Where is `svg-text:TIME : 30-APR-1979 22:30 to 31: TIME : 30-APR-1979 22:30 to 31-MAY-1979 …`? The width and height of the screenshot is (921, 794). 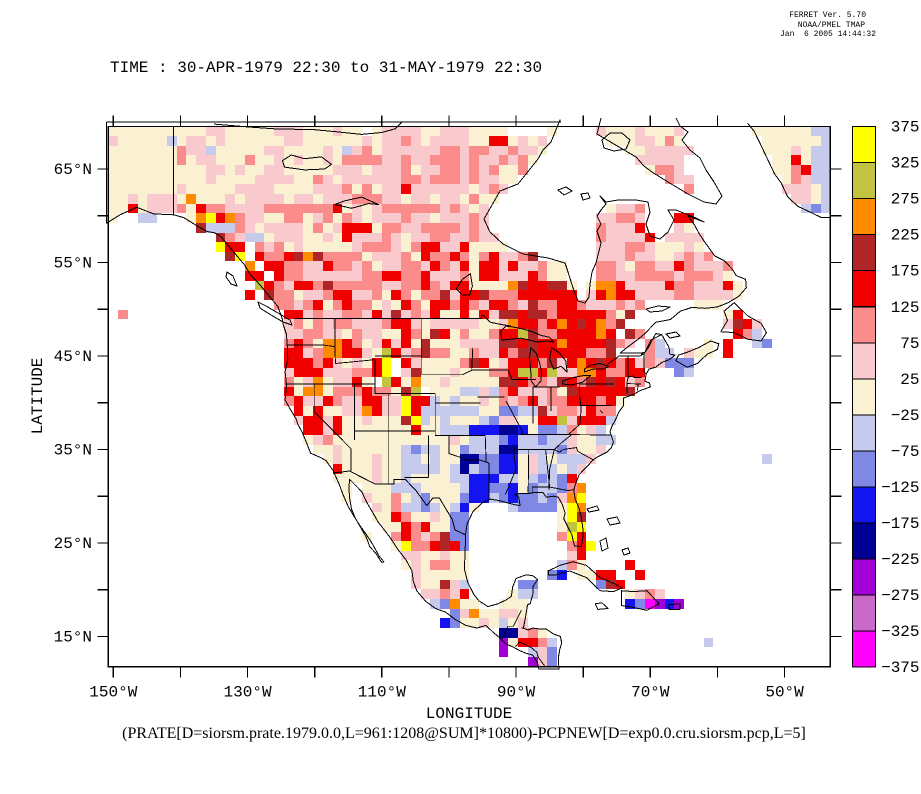 svg-text:TIME : 30-APR-1979 22:30 to 31: TIME : 30-APR-1979 22:30 to 31-MAY-1979 … is located at coordinates (326, 68).